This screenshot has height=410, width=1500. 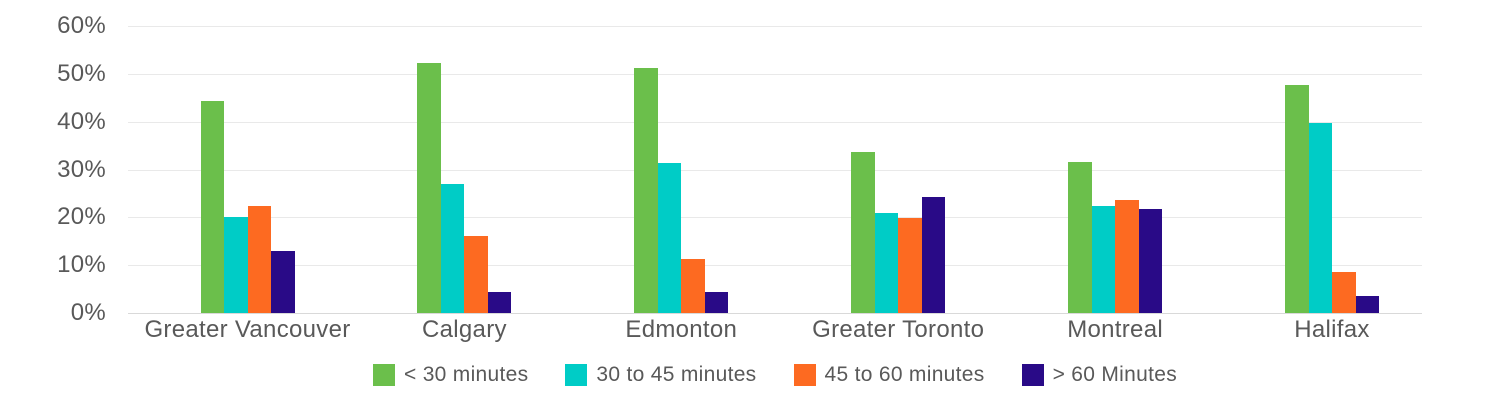 What do you see at coordinates (775, 122) in the screenshot?
I see `gridline-40%` at bounding box center [775, 122].